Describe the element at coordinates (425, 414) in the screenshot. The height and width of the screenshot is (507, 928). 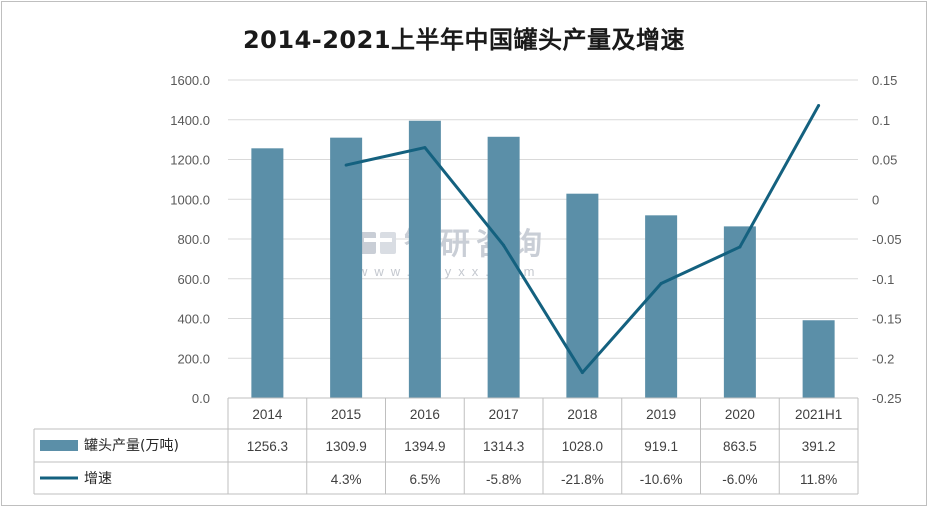
I see `category-label: 2016` at that location.